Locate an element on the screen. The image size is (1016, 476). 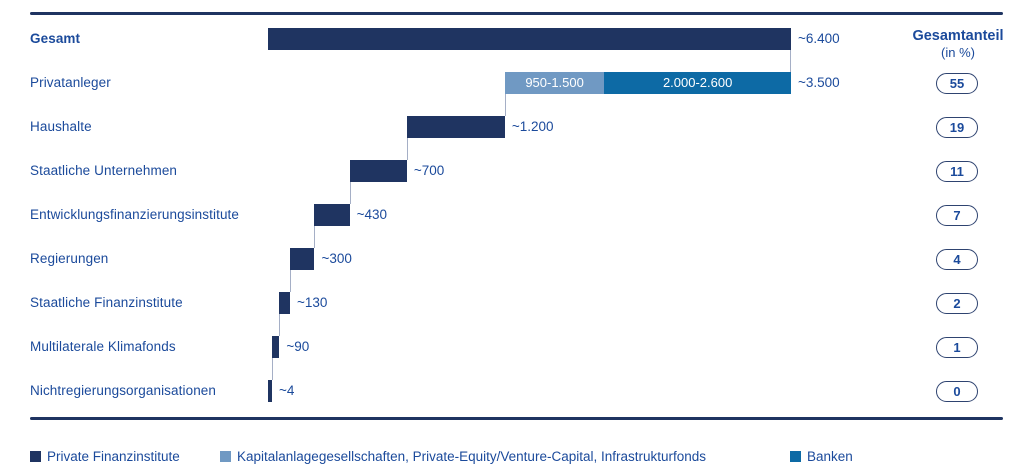
row-label-staatliche-finanzinstitute: Staatliche Finanzinstitute is located at coordinates (106, 302).